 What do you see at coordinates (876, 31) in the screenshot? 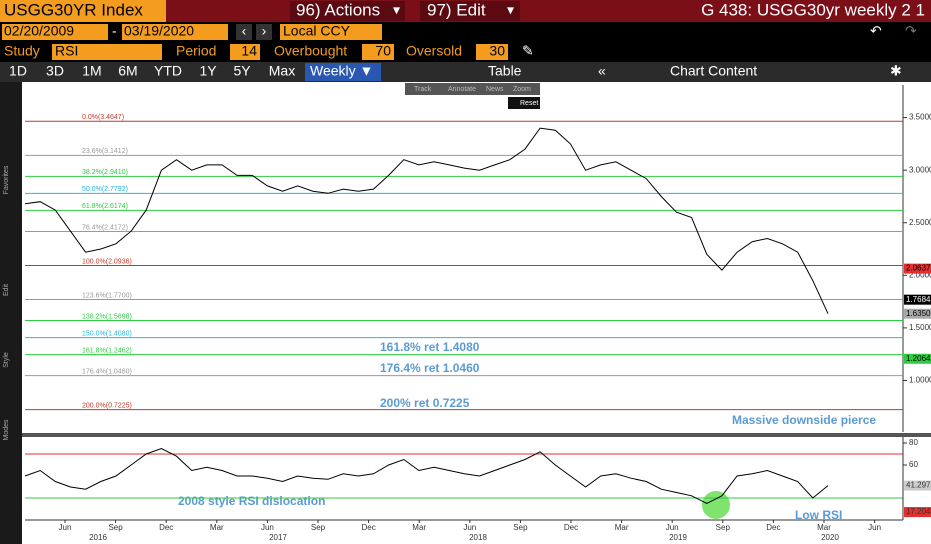
I see `undo: ↶` at bounding box center [876, 31].